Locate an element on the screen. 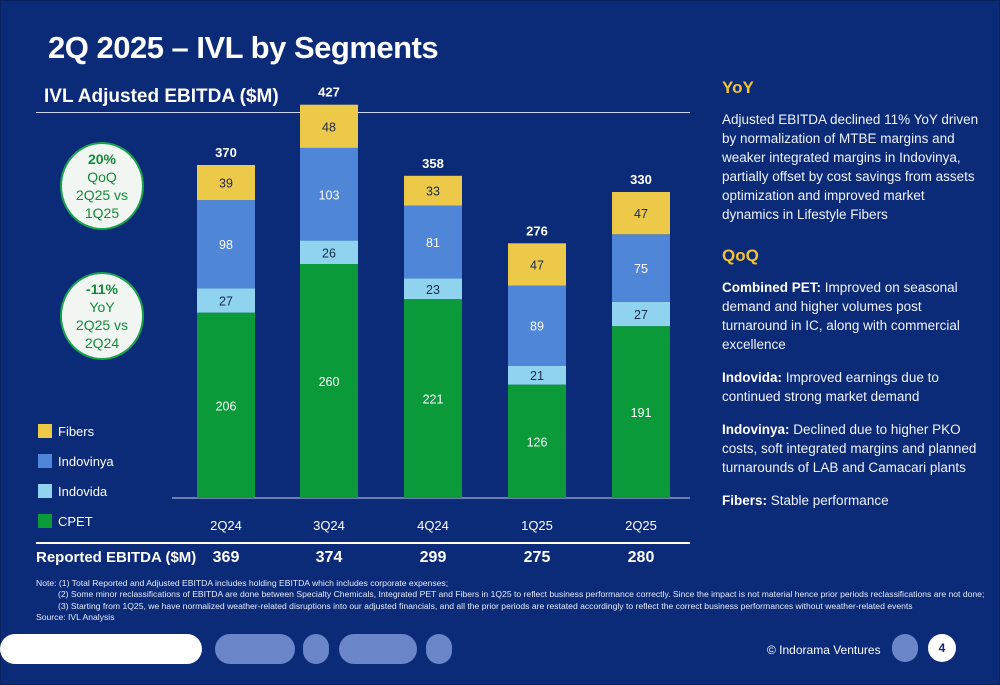  yoy-line-3: 2Q24 is located at coordinates (102, 343).